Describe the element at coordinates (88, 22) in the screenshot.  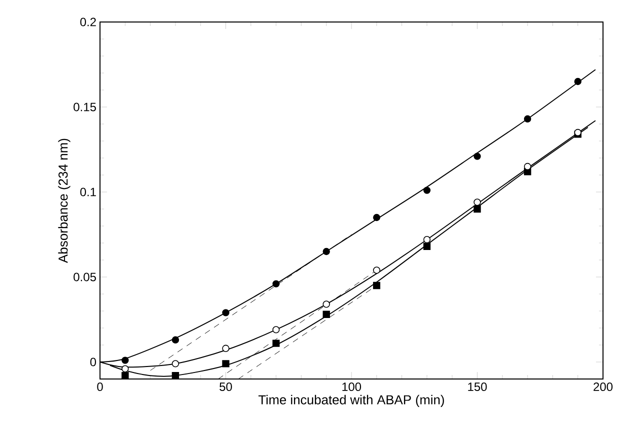
I see `y-tick-label: 0.2` at that location.